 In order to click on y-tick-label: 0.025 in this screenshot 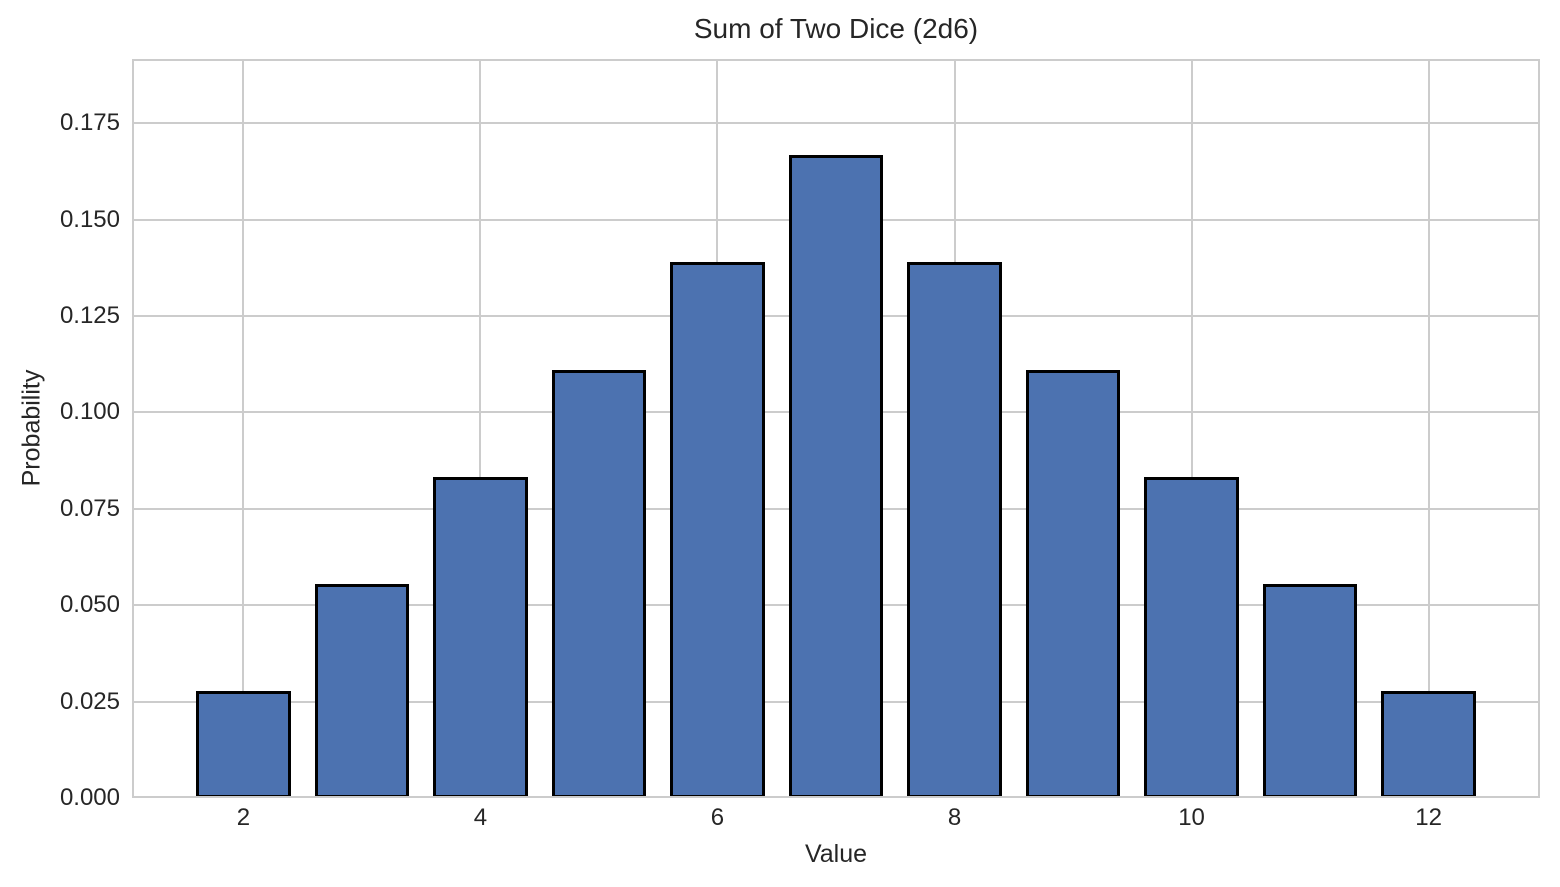, I will do `click(89, 701)`.